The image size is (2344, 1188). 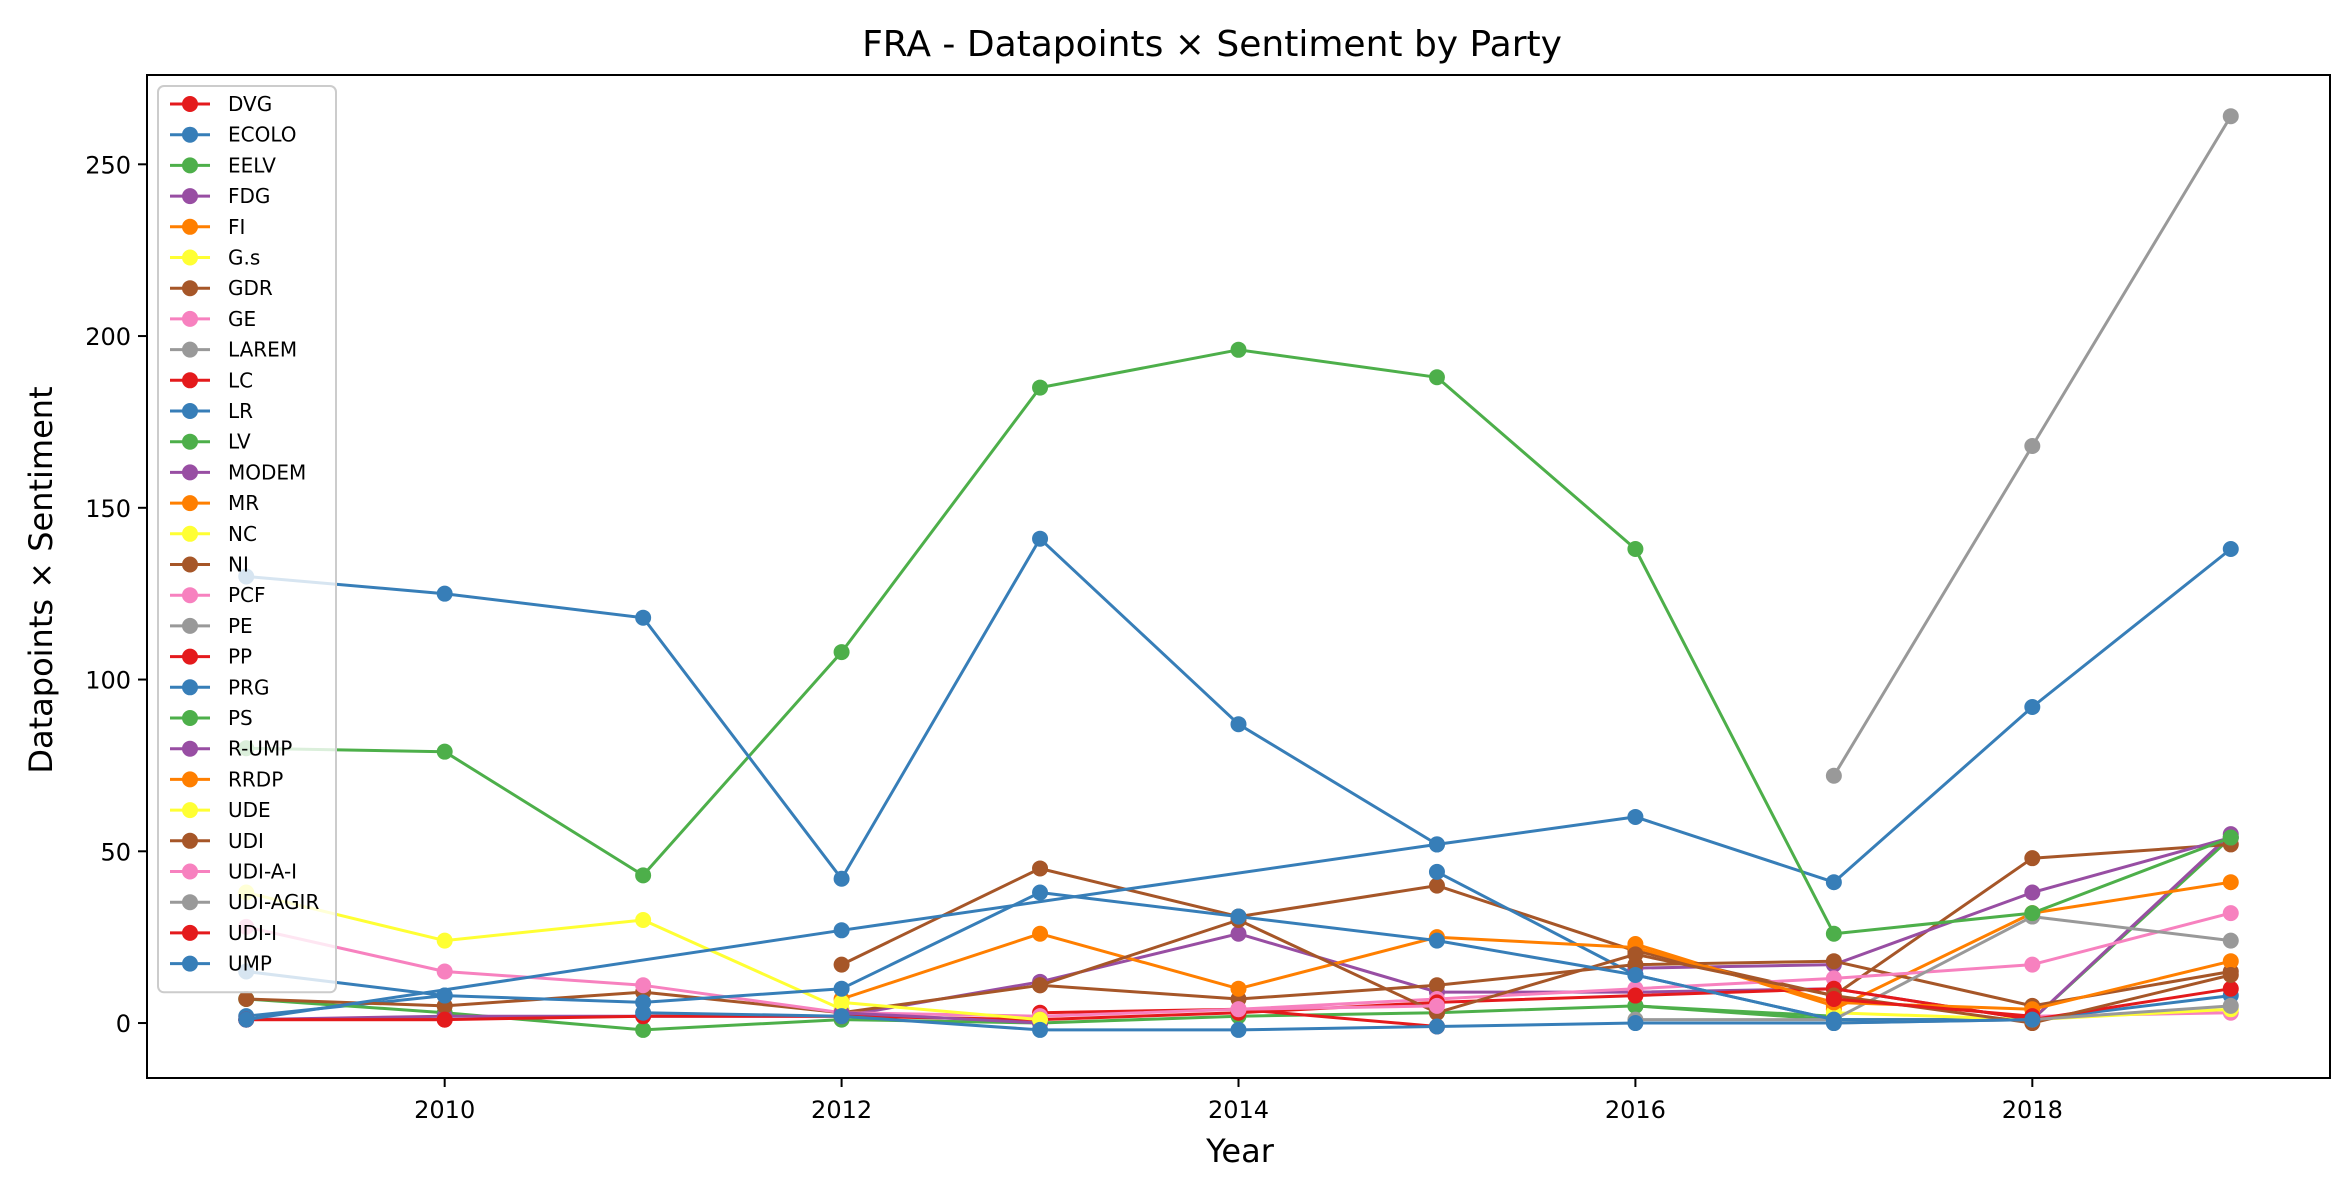 What do you see at coordinates (115, 852) in the screenshot?
I see `y-tick-label: 50` at bounding box center [115, 852].